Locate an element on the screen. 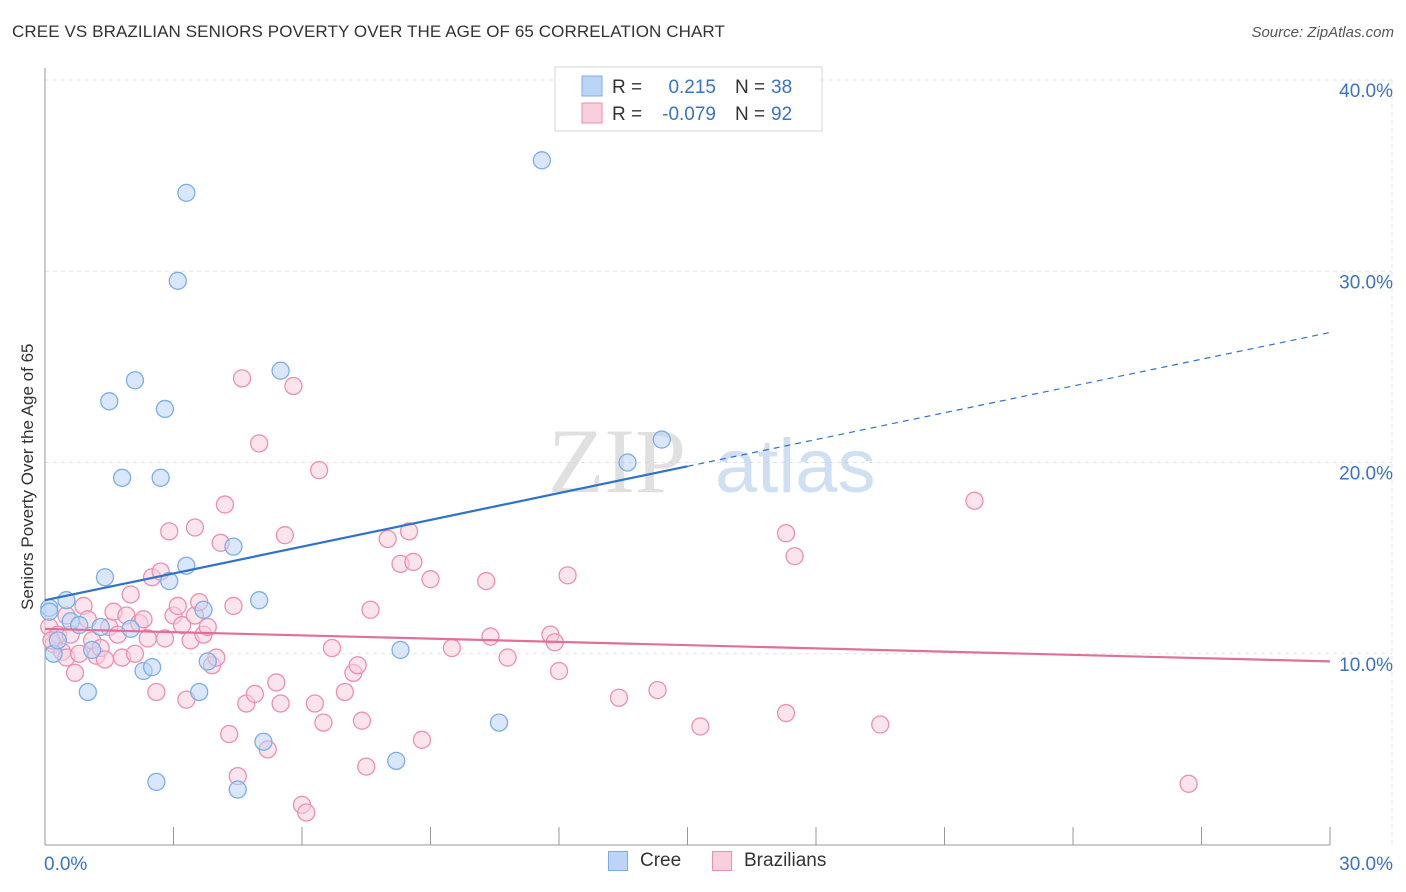  stats-legend: R = 0.215 N = 38 R = -0.079 N = 92 is located at coordinates (688, 99).